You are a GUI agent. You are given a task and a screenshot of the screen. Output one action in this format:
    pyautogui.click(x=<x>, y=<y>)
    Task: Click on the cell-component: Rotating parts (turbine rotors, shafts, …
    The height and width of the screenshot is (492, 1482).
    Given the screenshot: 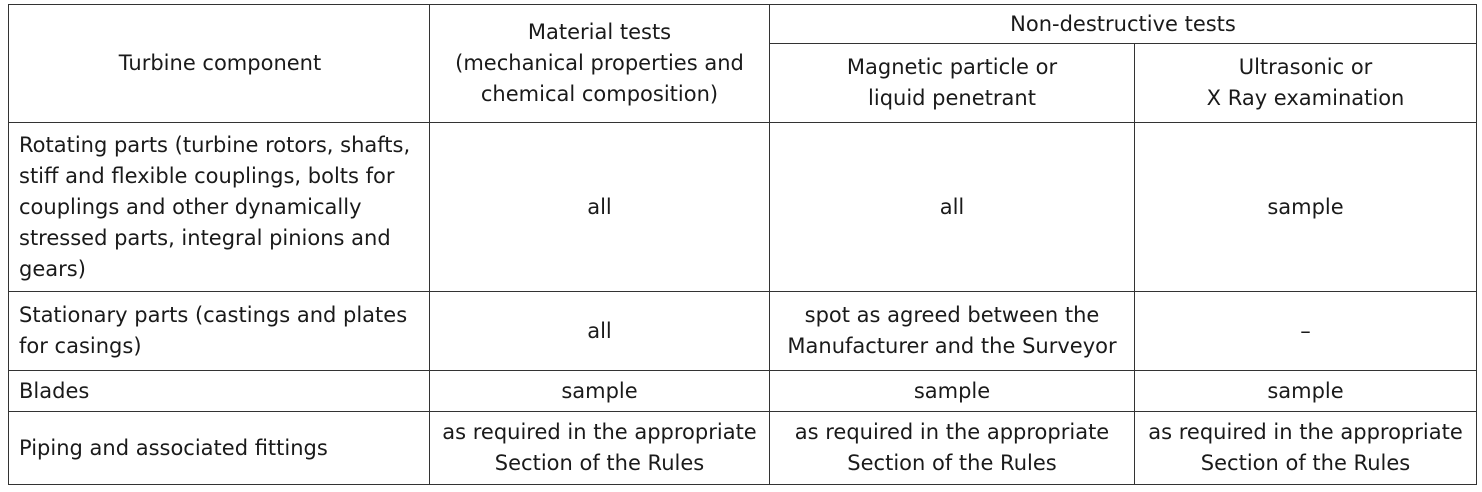 What is the action you would take?
    pyautogui.click(x=219, y=207)
    